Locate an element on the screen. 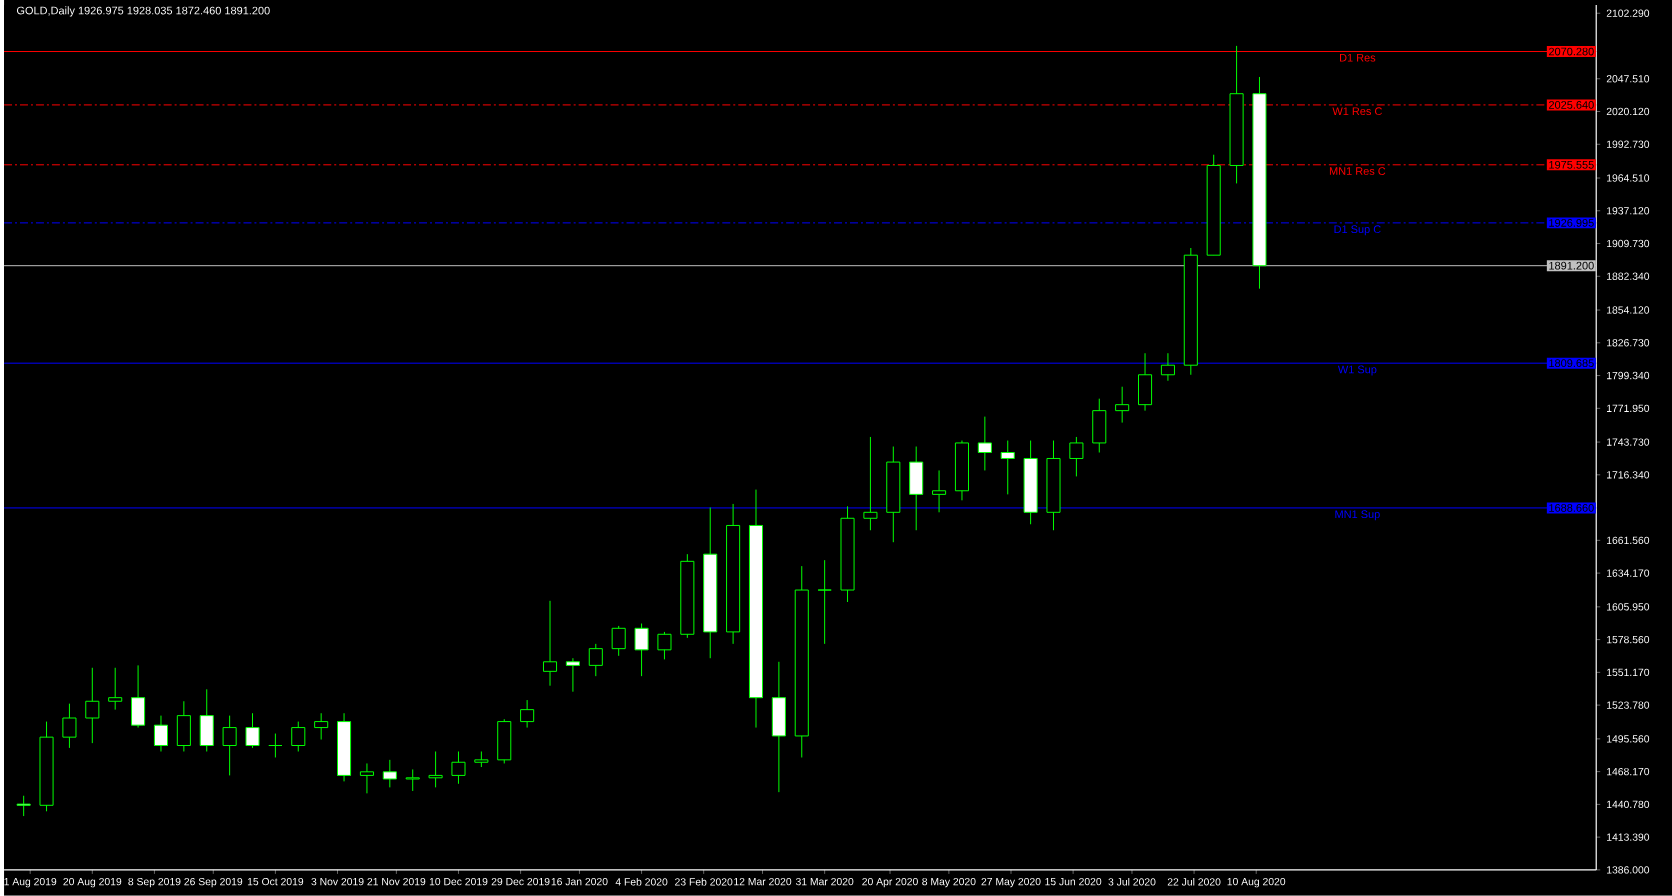  y-tick-label: 1826.730 is located at coordinates (1628, 343).